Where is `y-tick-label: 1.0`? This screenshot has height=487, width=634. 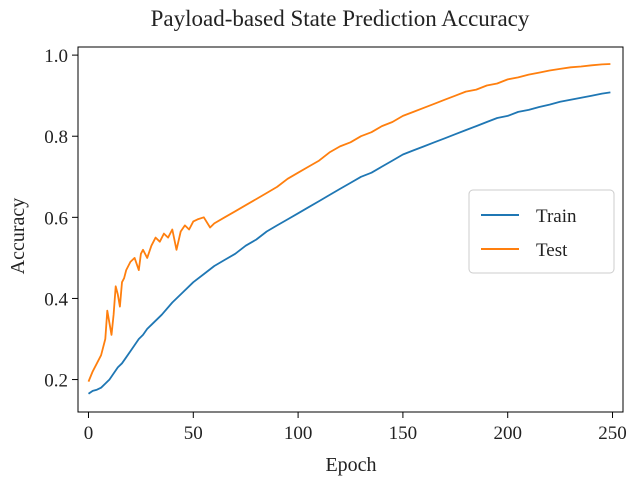
y-tick-label: 1.0 is located at coordinates (56, 56).